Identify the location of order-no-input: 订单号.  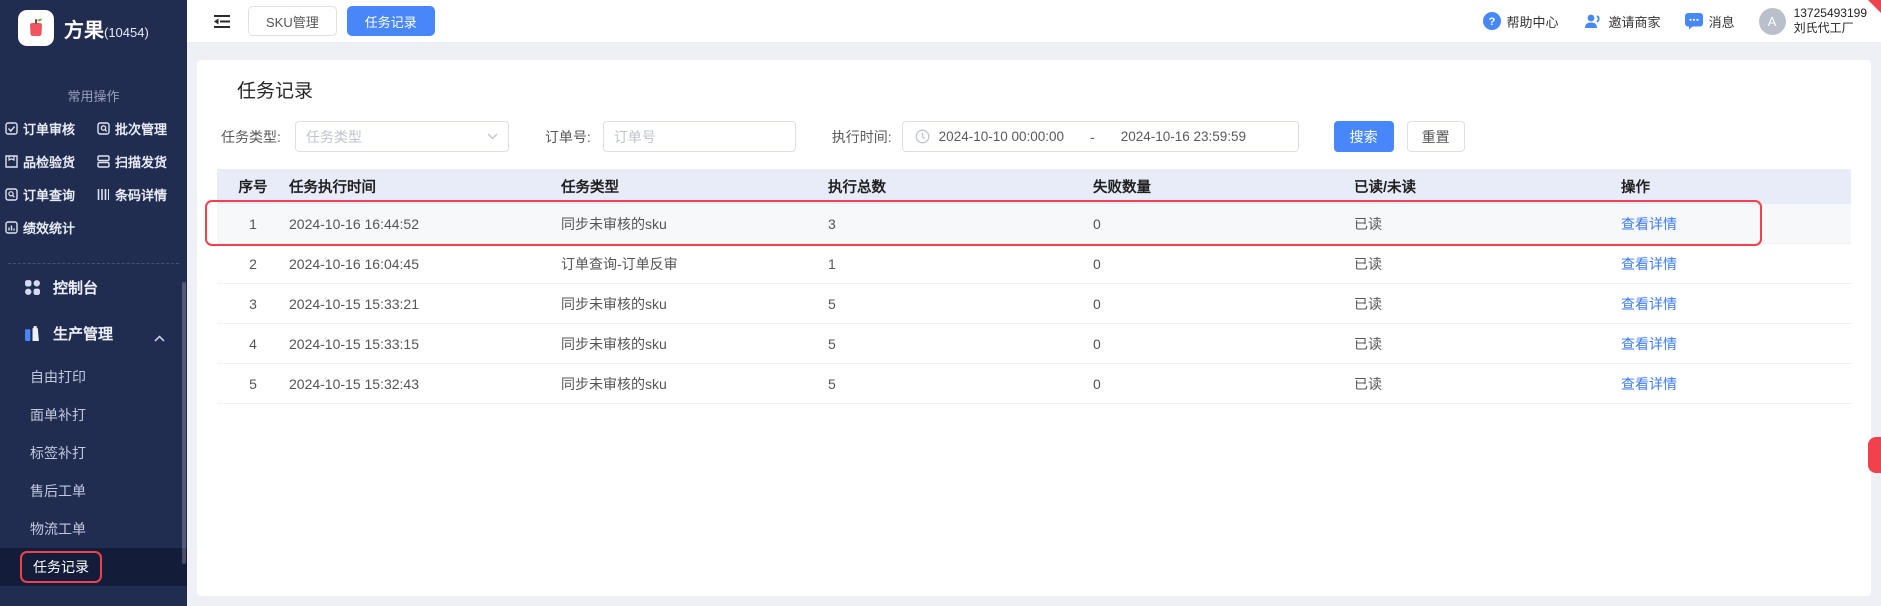
(699, 136).